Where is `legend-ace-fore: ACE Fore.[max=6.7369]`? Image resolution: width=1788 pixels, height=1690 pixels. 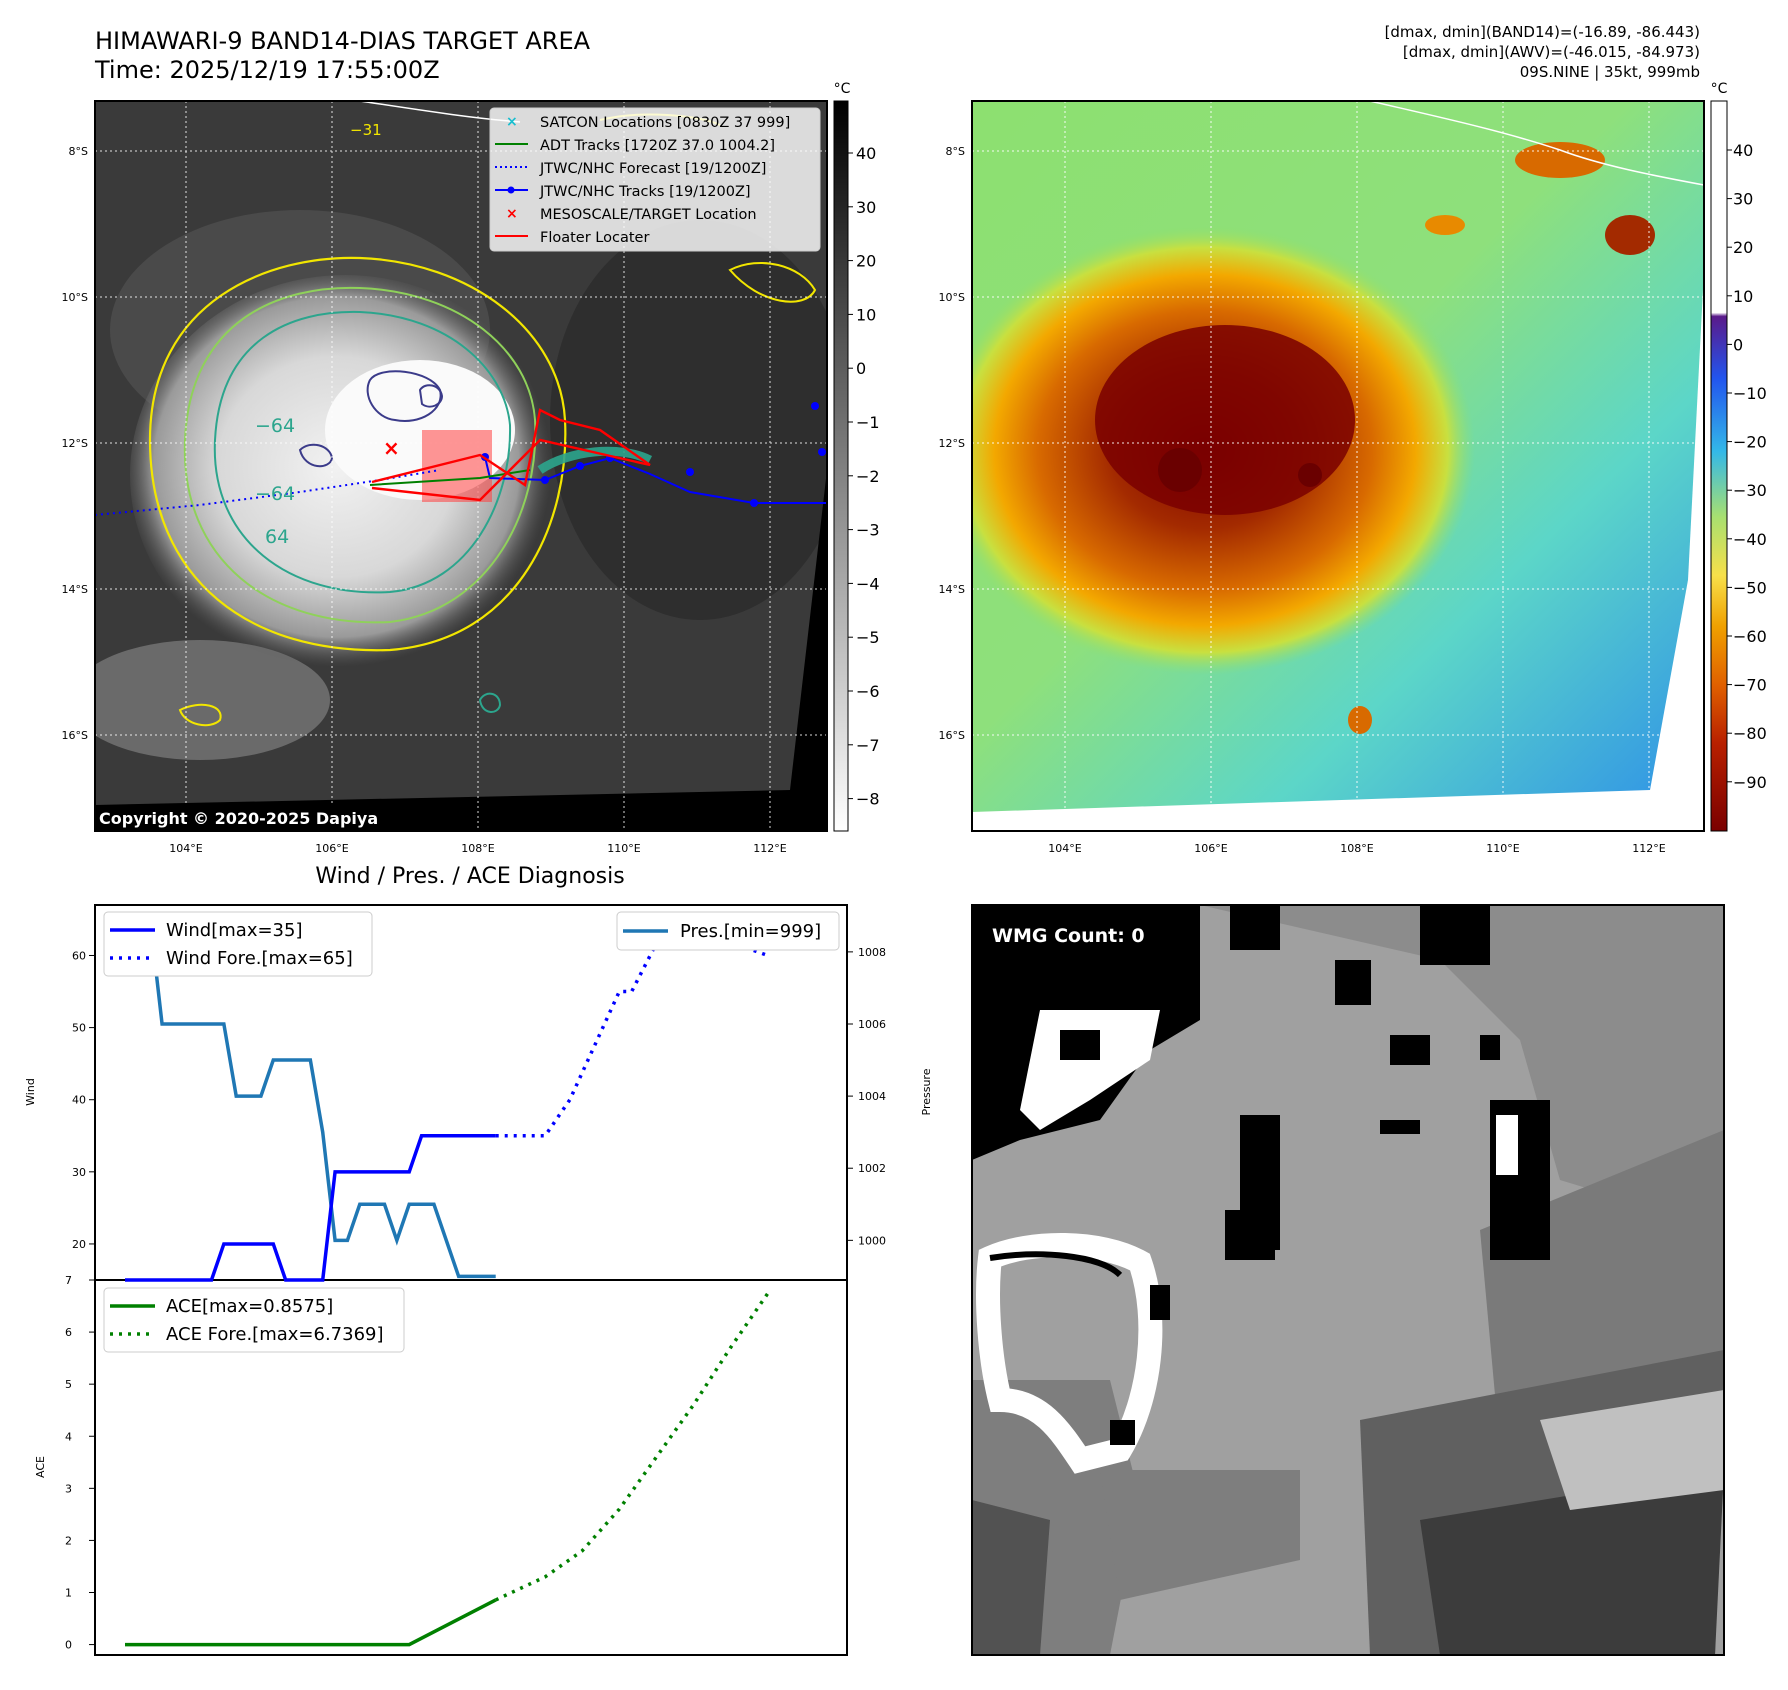 legend-ace-fore: ACE Fore.[max=6.7369] is located at coordinates (275, 1334).